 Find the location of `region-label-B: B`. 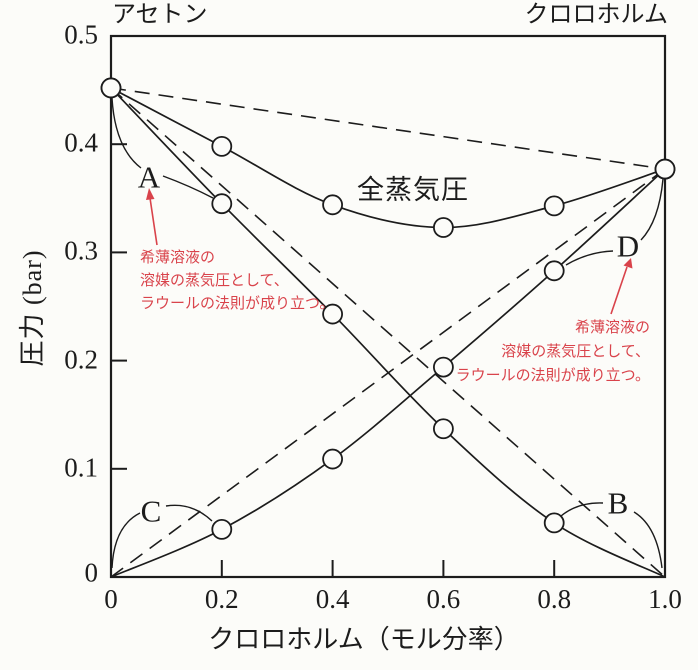

region-label-B: B is located at coordinates (618, 503).